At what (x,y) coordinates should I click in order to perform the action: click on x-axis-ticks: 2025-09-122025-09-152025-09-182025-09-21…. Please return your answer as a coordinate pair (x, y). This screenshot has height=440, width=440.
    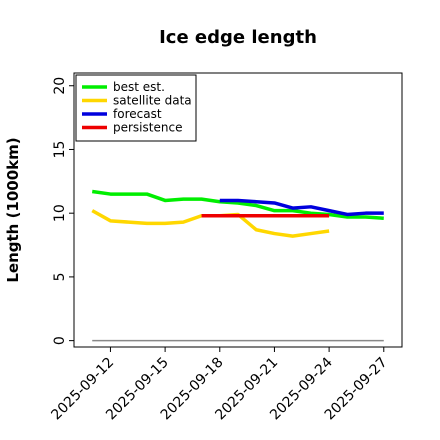
    Looking at the image, I should click on (219, 385).